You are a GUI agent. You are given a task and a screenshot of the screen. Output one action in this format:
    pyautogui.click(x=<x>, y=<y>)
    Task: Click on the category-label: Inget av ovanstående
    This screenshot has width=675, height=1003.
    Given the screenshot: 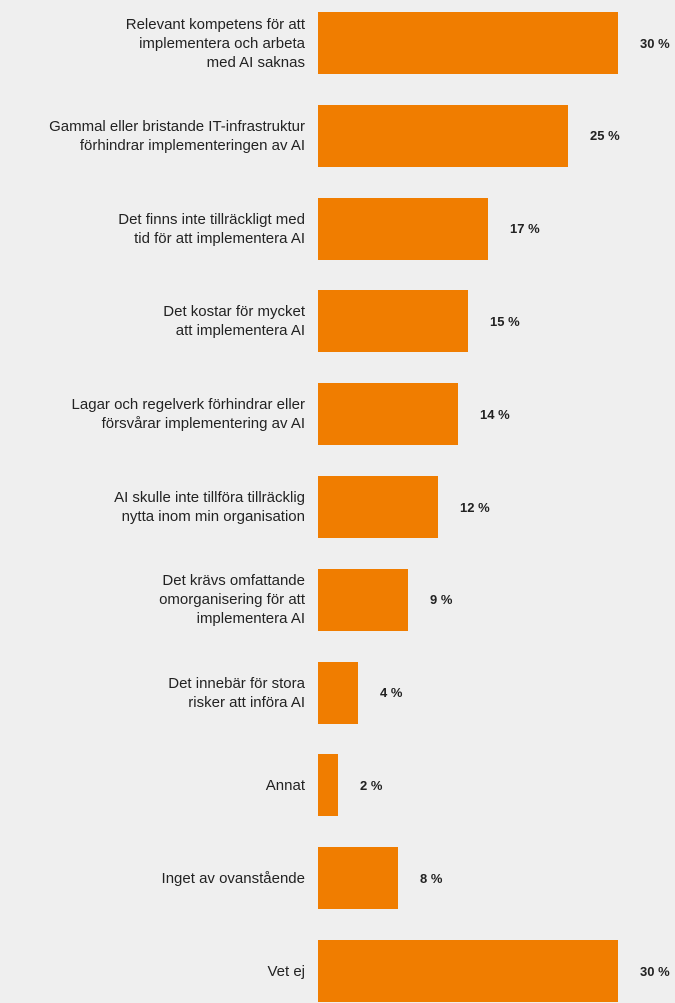 What is the action you would take?
    pyautogui.click(x=233, y=878)
    